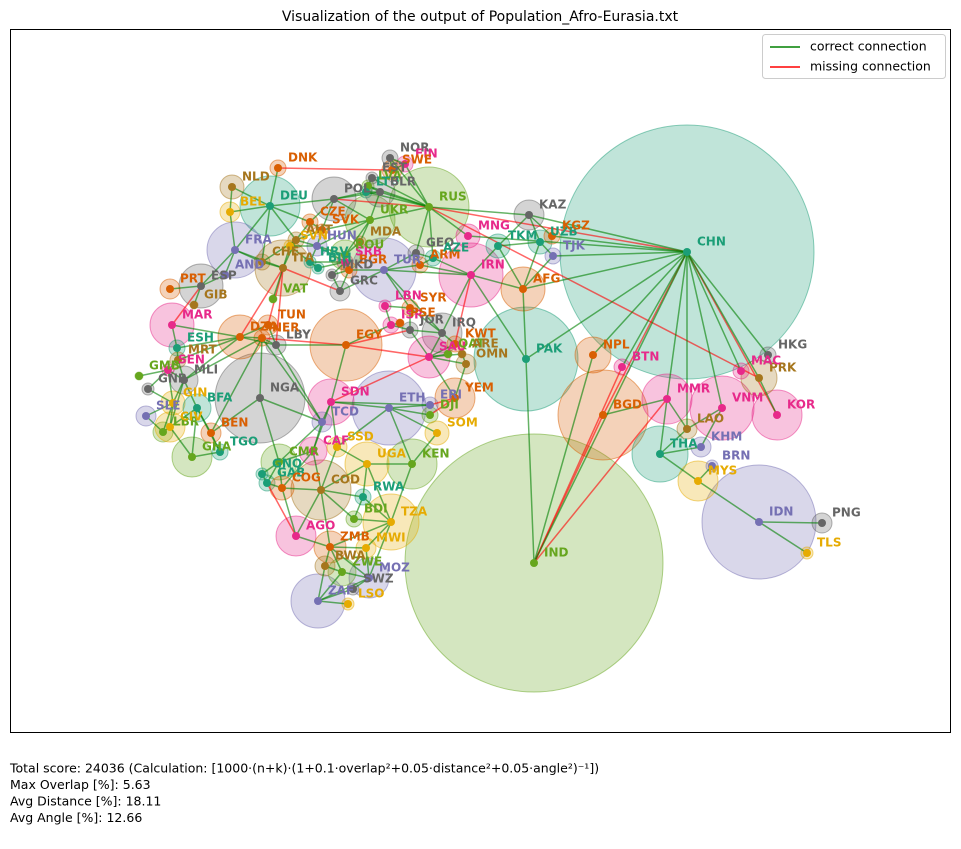 Image resolution: width=961 pixels, height=849 pixels. I want to click on node-label: POL, so click(357, 189).